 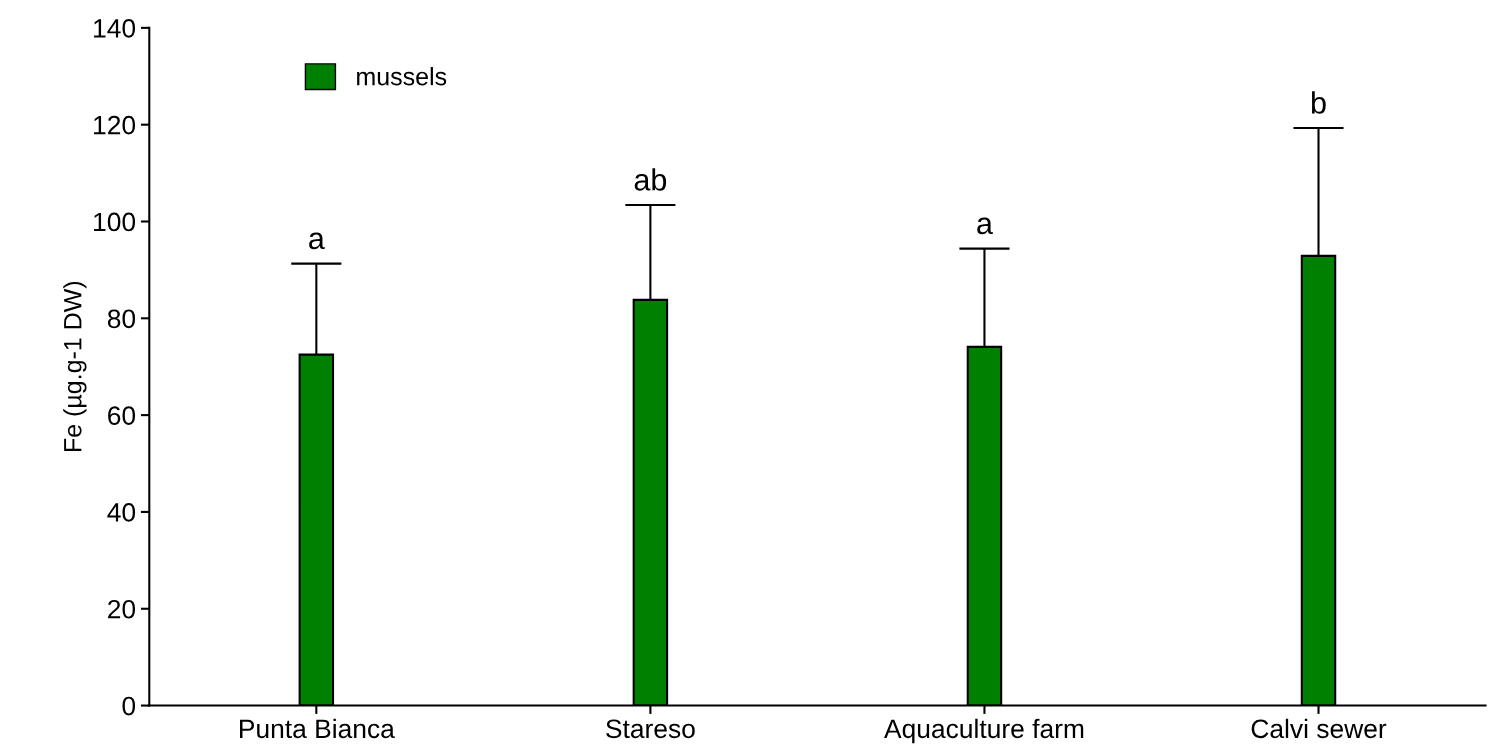 I want to click on y-tick-label: 100, so click(x=115, y=222).